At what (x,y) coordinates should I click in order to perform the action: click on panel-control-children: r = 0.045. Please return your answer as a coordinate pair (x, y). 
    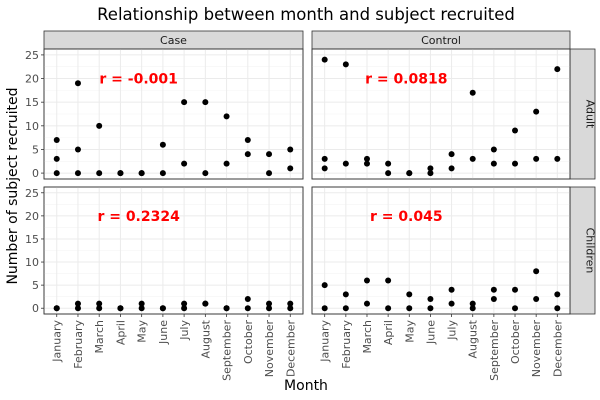
    Looking at the image, I should click on (441, 250).